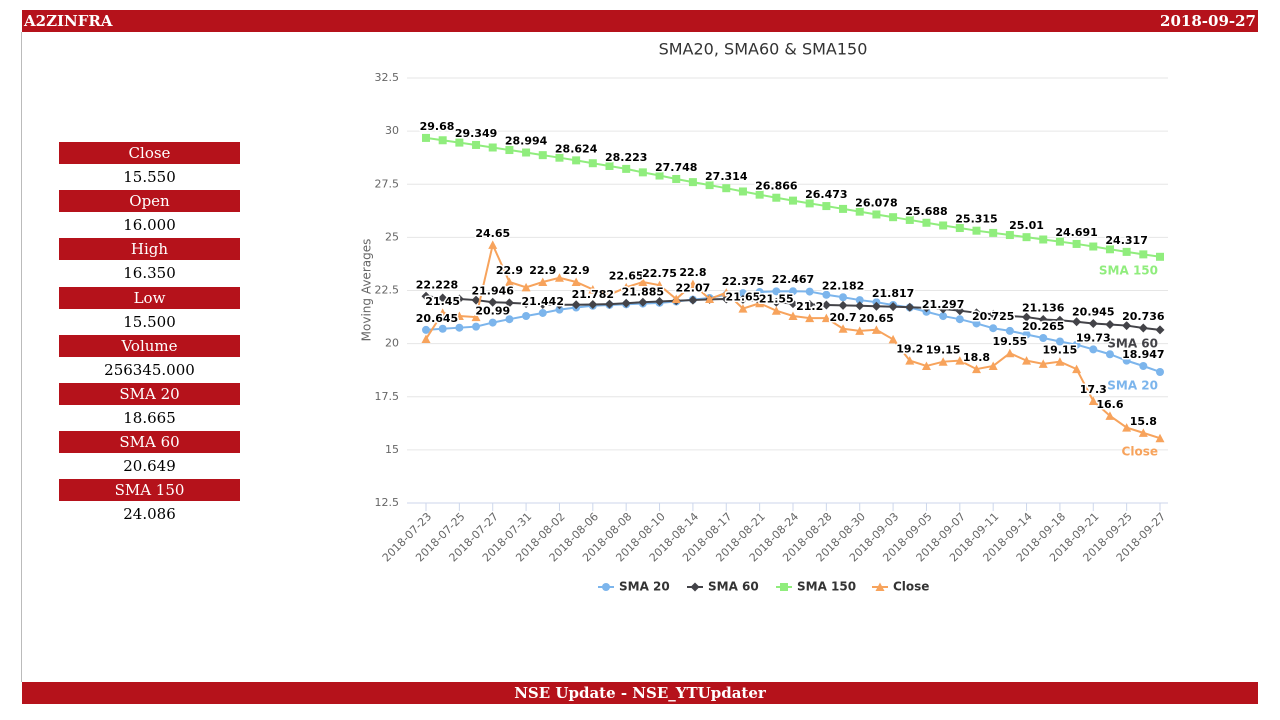  Describe the element at coordinates (437, 318) in the screenshot. I see `data-label: 20.645` at that location.